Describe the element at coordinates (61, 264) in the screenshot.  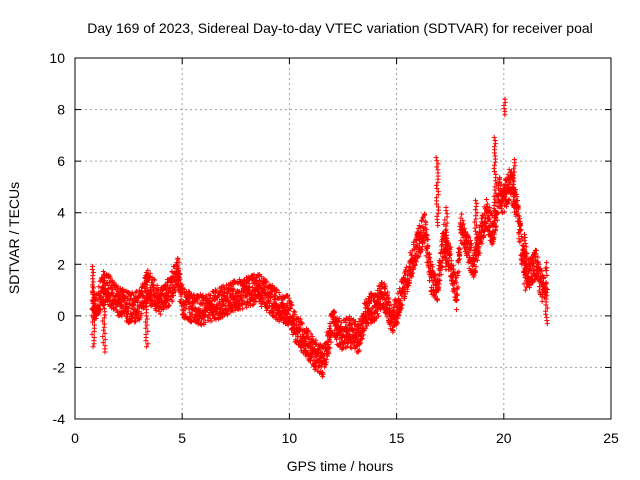
I see `y-tick-label: 2` at that location.